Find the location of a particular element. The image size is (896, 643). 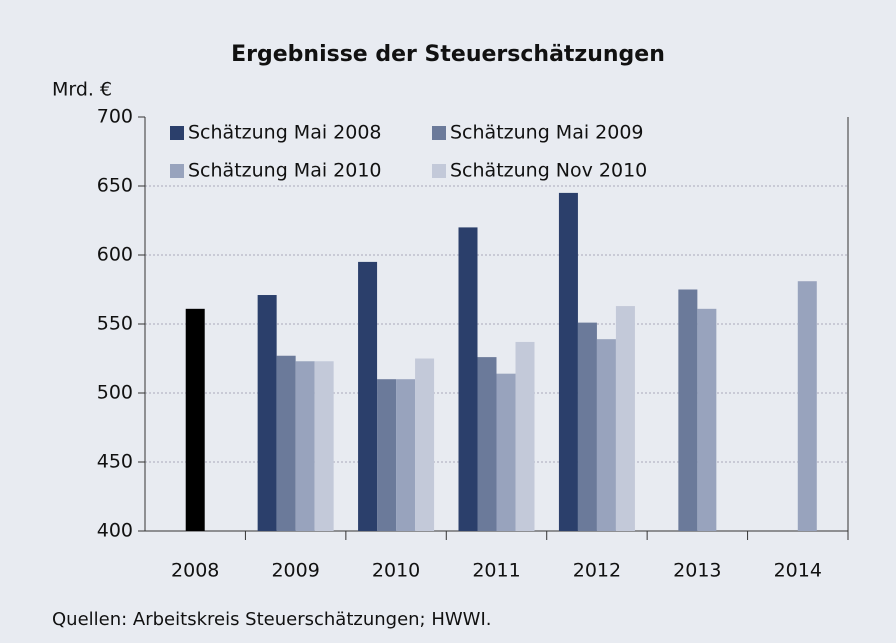

y-tick-label: 650 is located at coordinates (115, 186).